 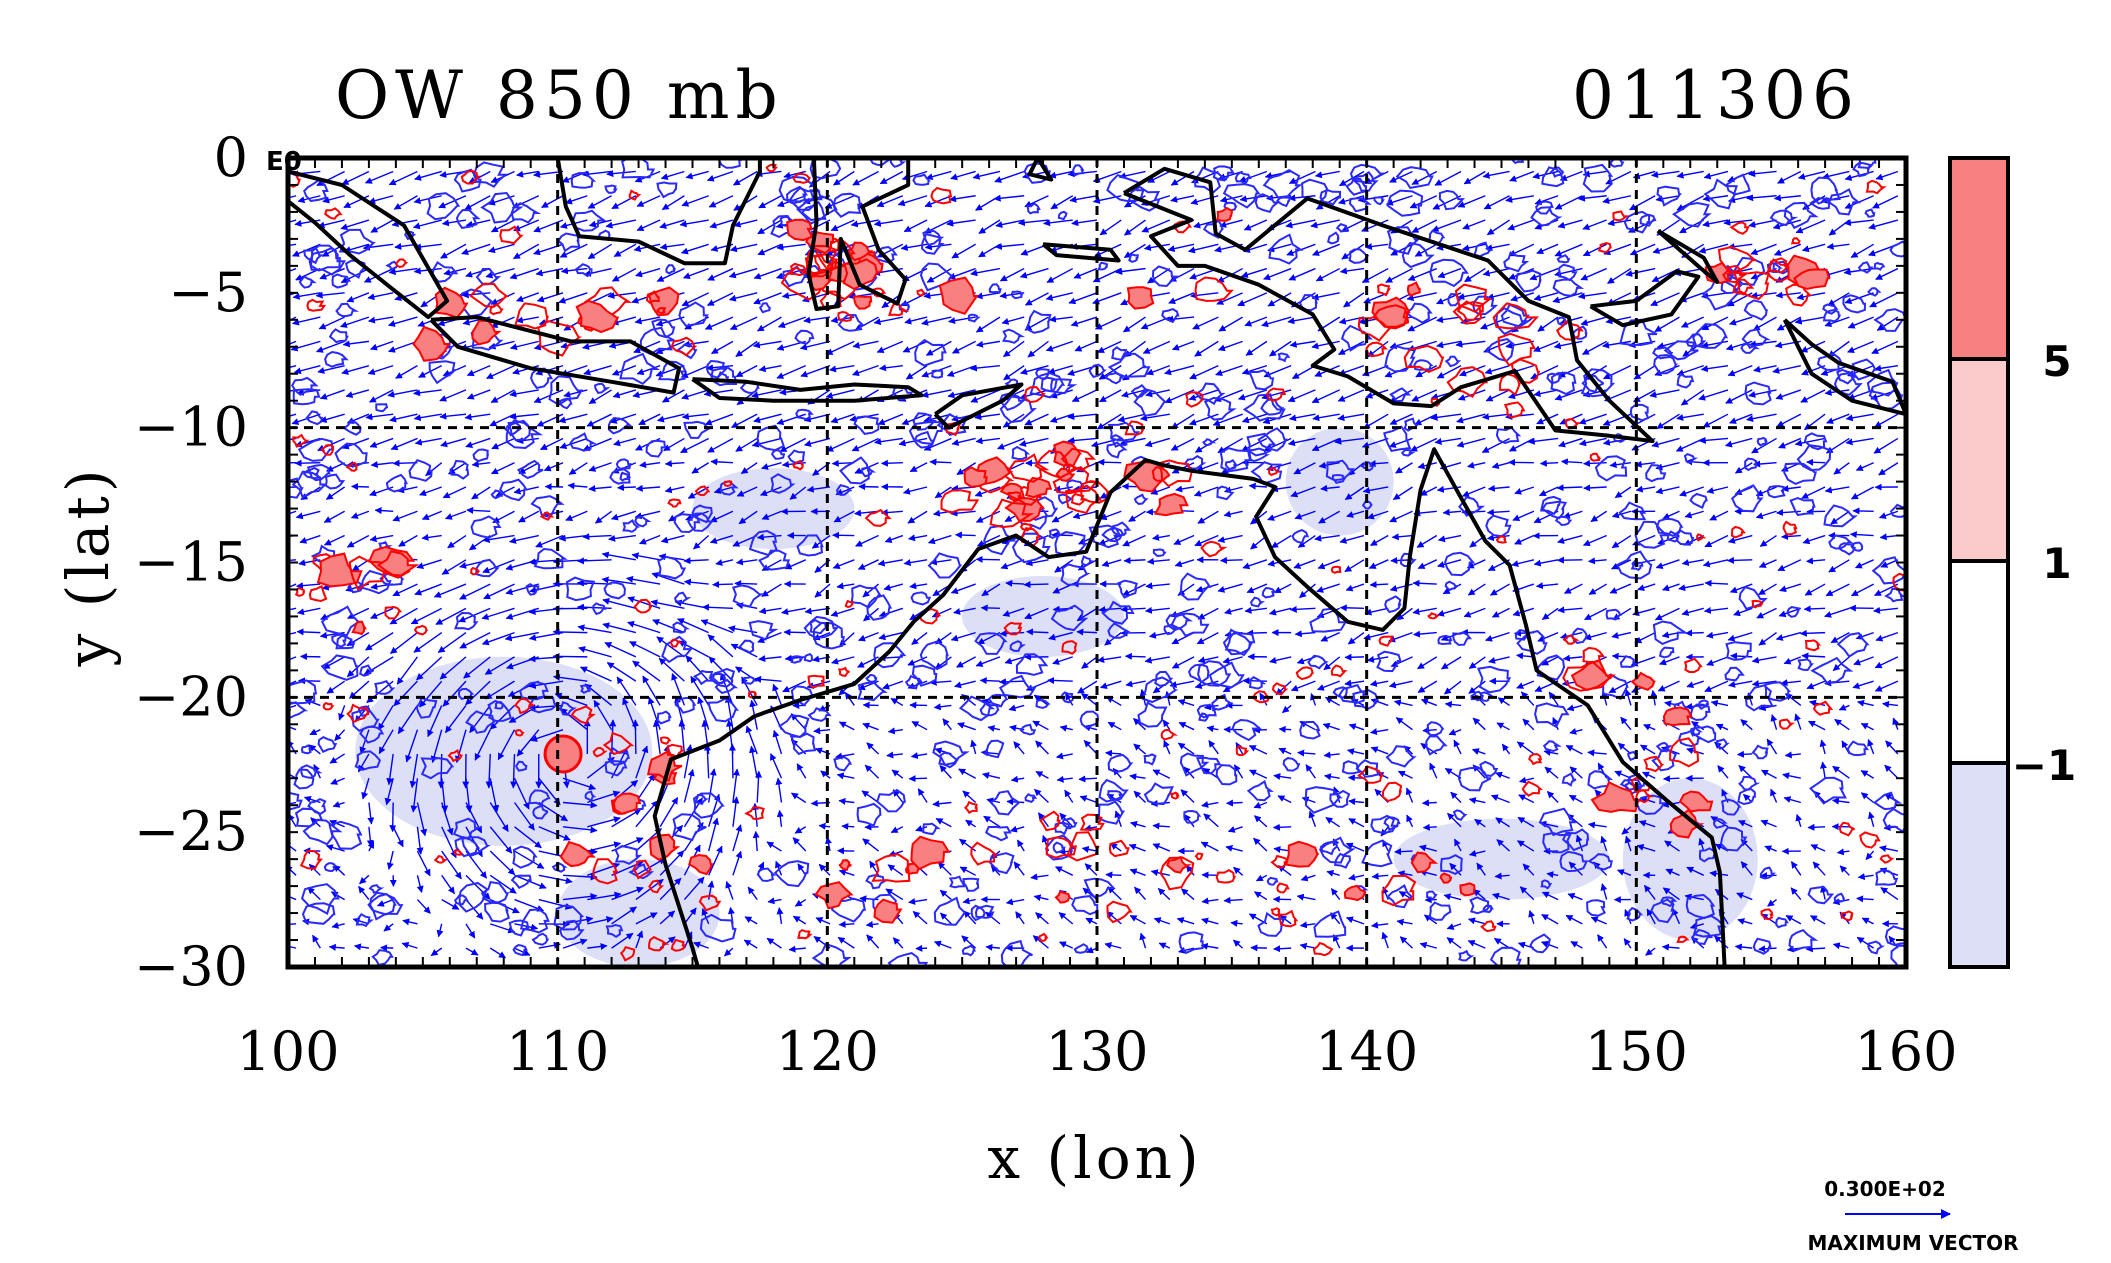 What do you see at coordinates (284, 162) in the screenshot?
I see `y-top-suffix: E0` at bounding box center [284, 162].